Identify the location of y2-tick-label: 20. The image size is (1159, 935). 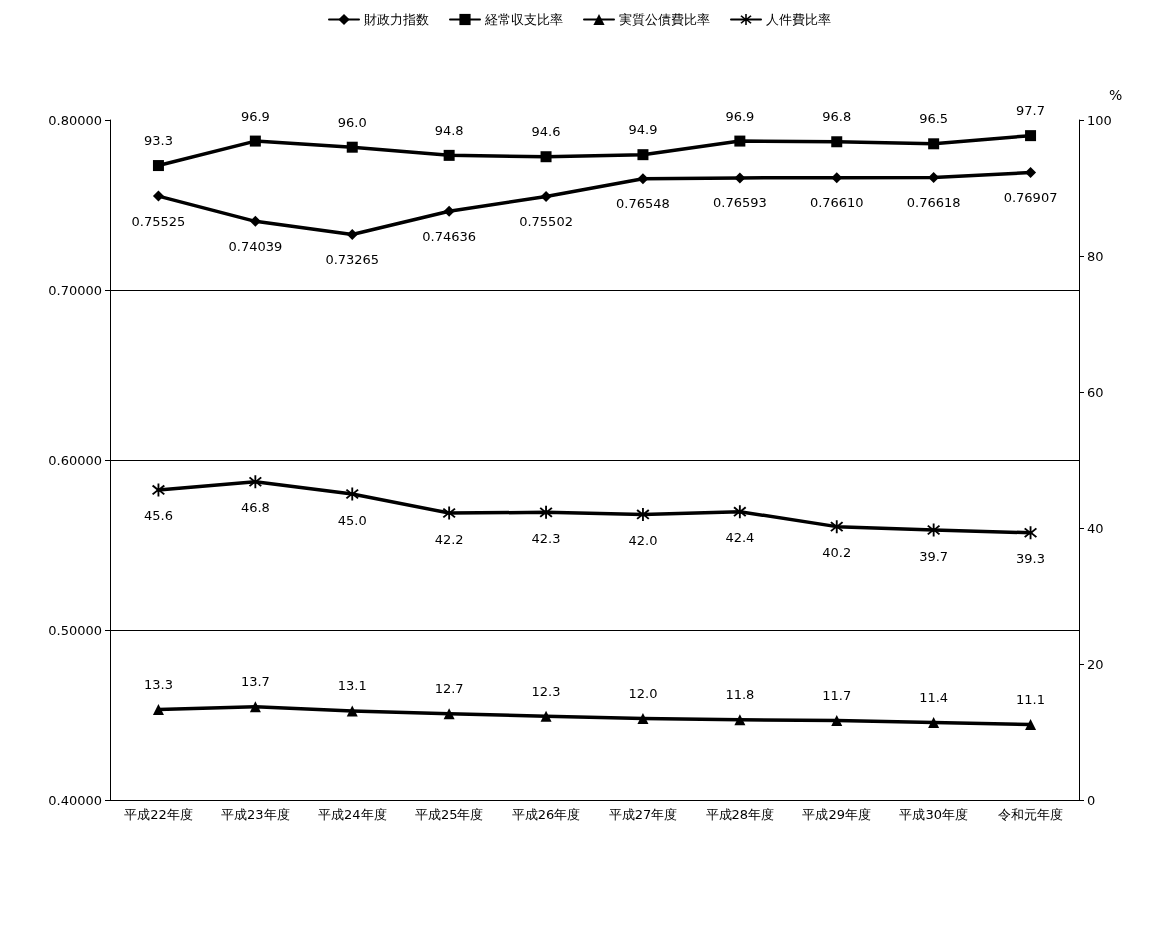
(1095, 664).